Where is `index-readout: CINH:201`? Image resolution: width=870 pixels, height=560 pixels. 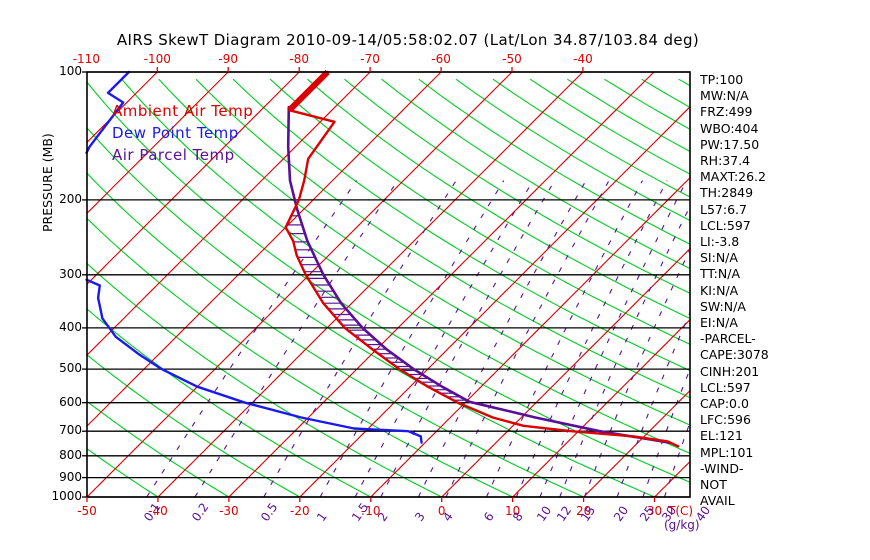
index-readout: CINH:201 is located at coordinates (730, 371).